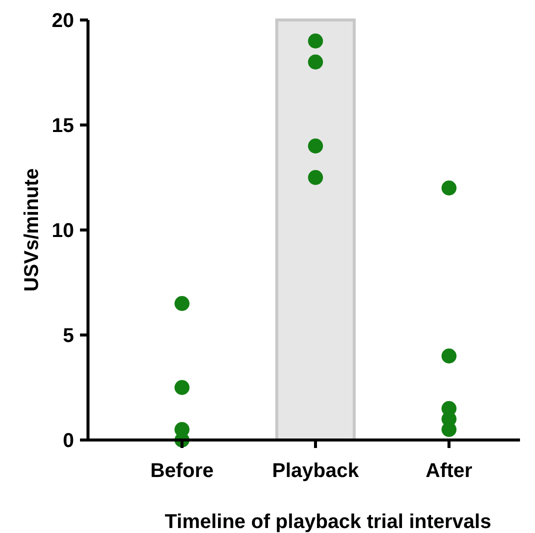 This screenshot has height=533, width=535. I want to click on y-tick-label: 5, so click(68, 336).